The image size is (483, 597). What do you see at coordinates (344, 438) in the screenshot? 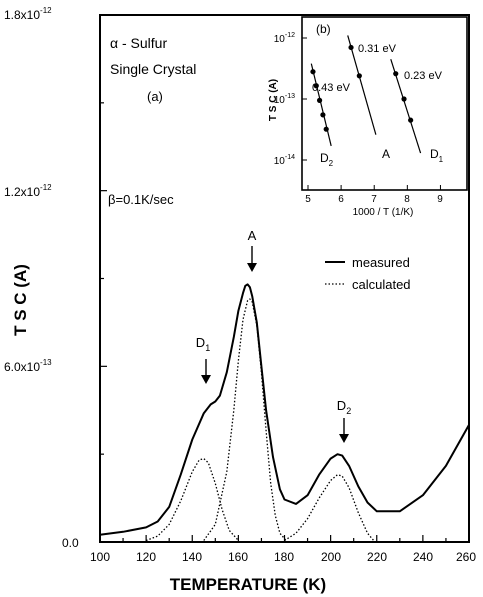
I see `peak-arrowhead-D2` at bounding box center [344, 438].